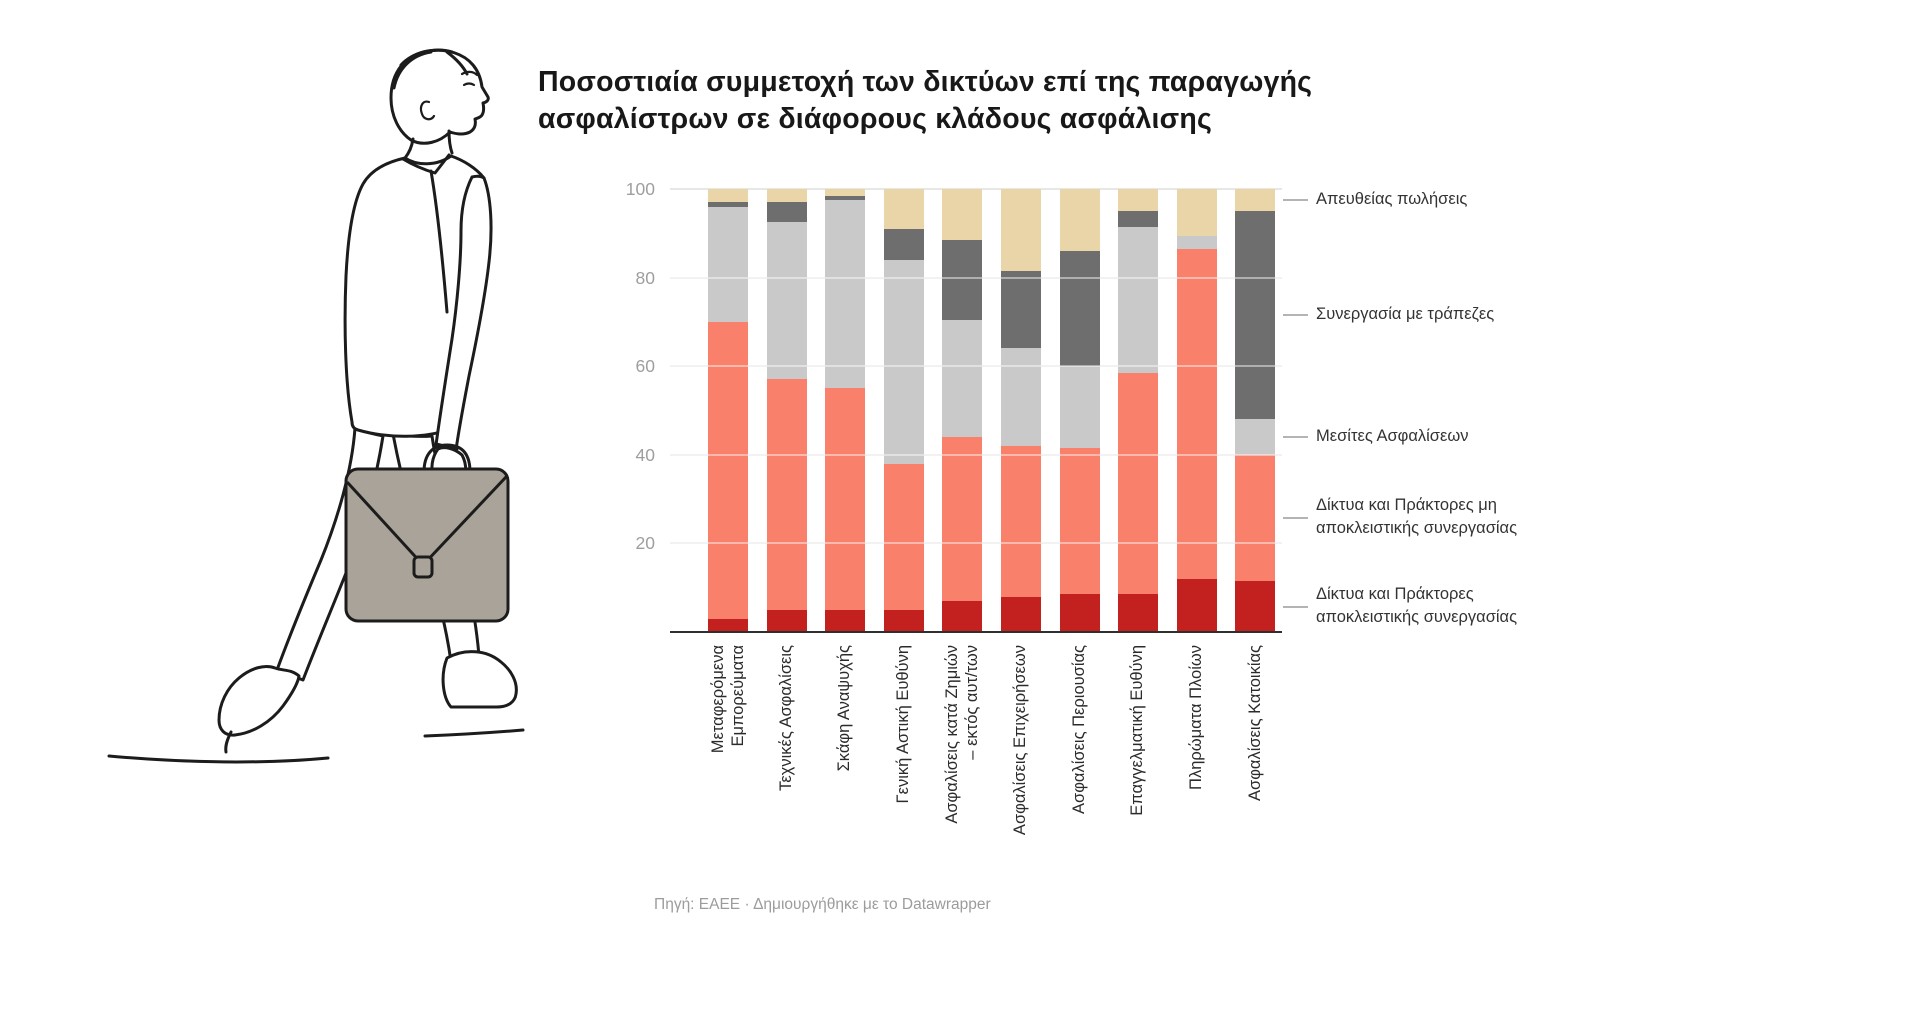 This screenshot has width=1920, height=1016. I want to click on y-tick-60: 60, so click(645, 366).